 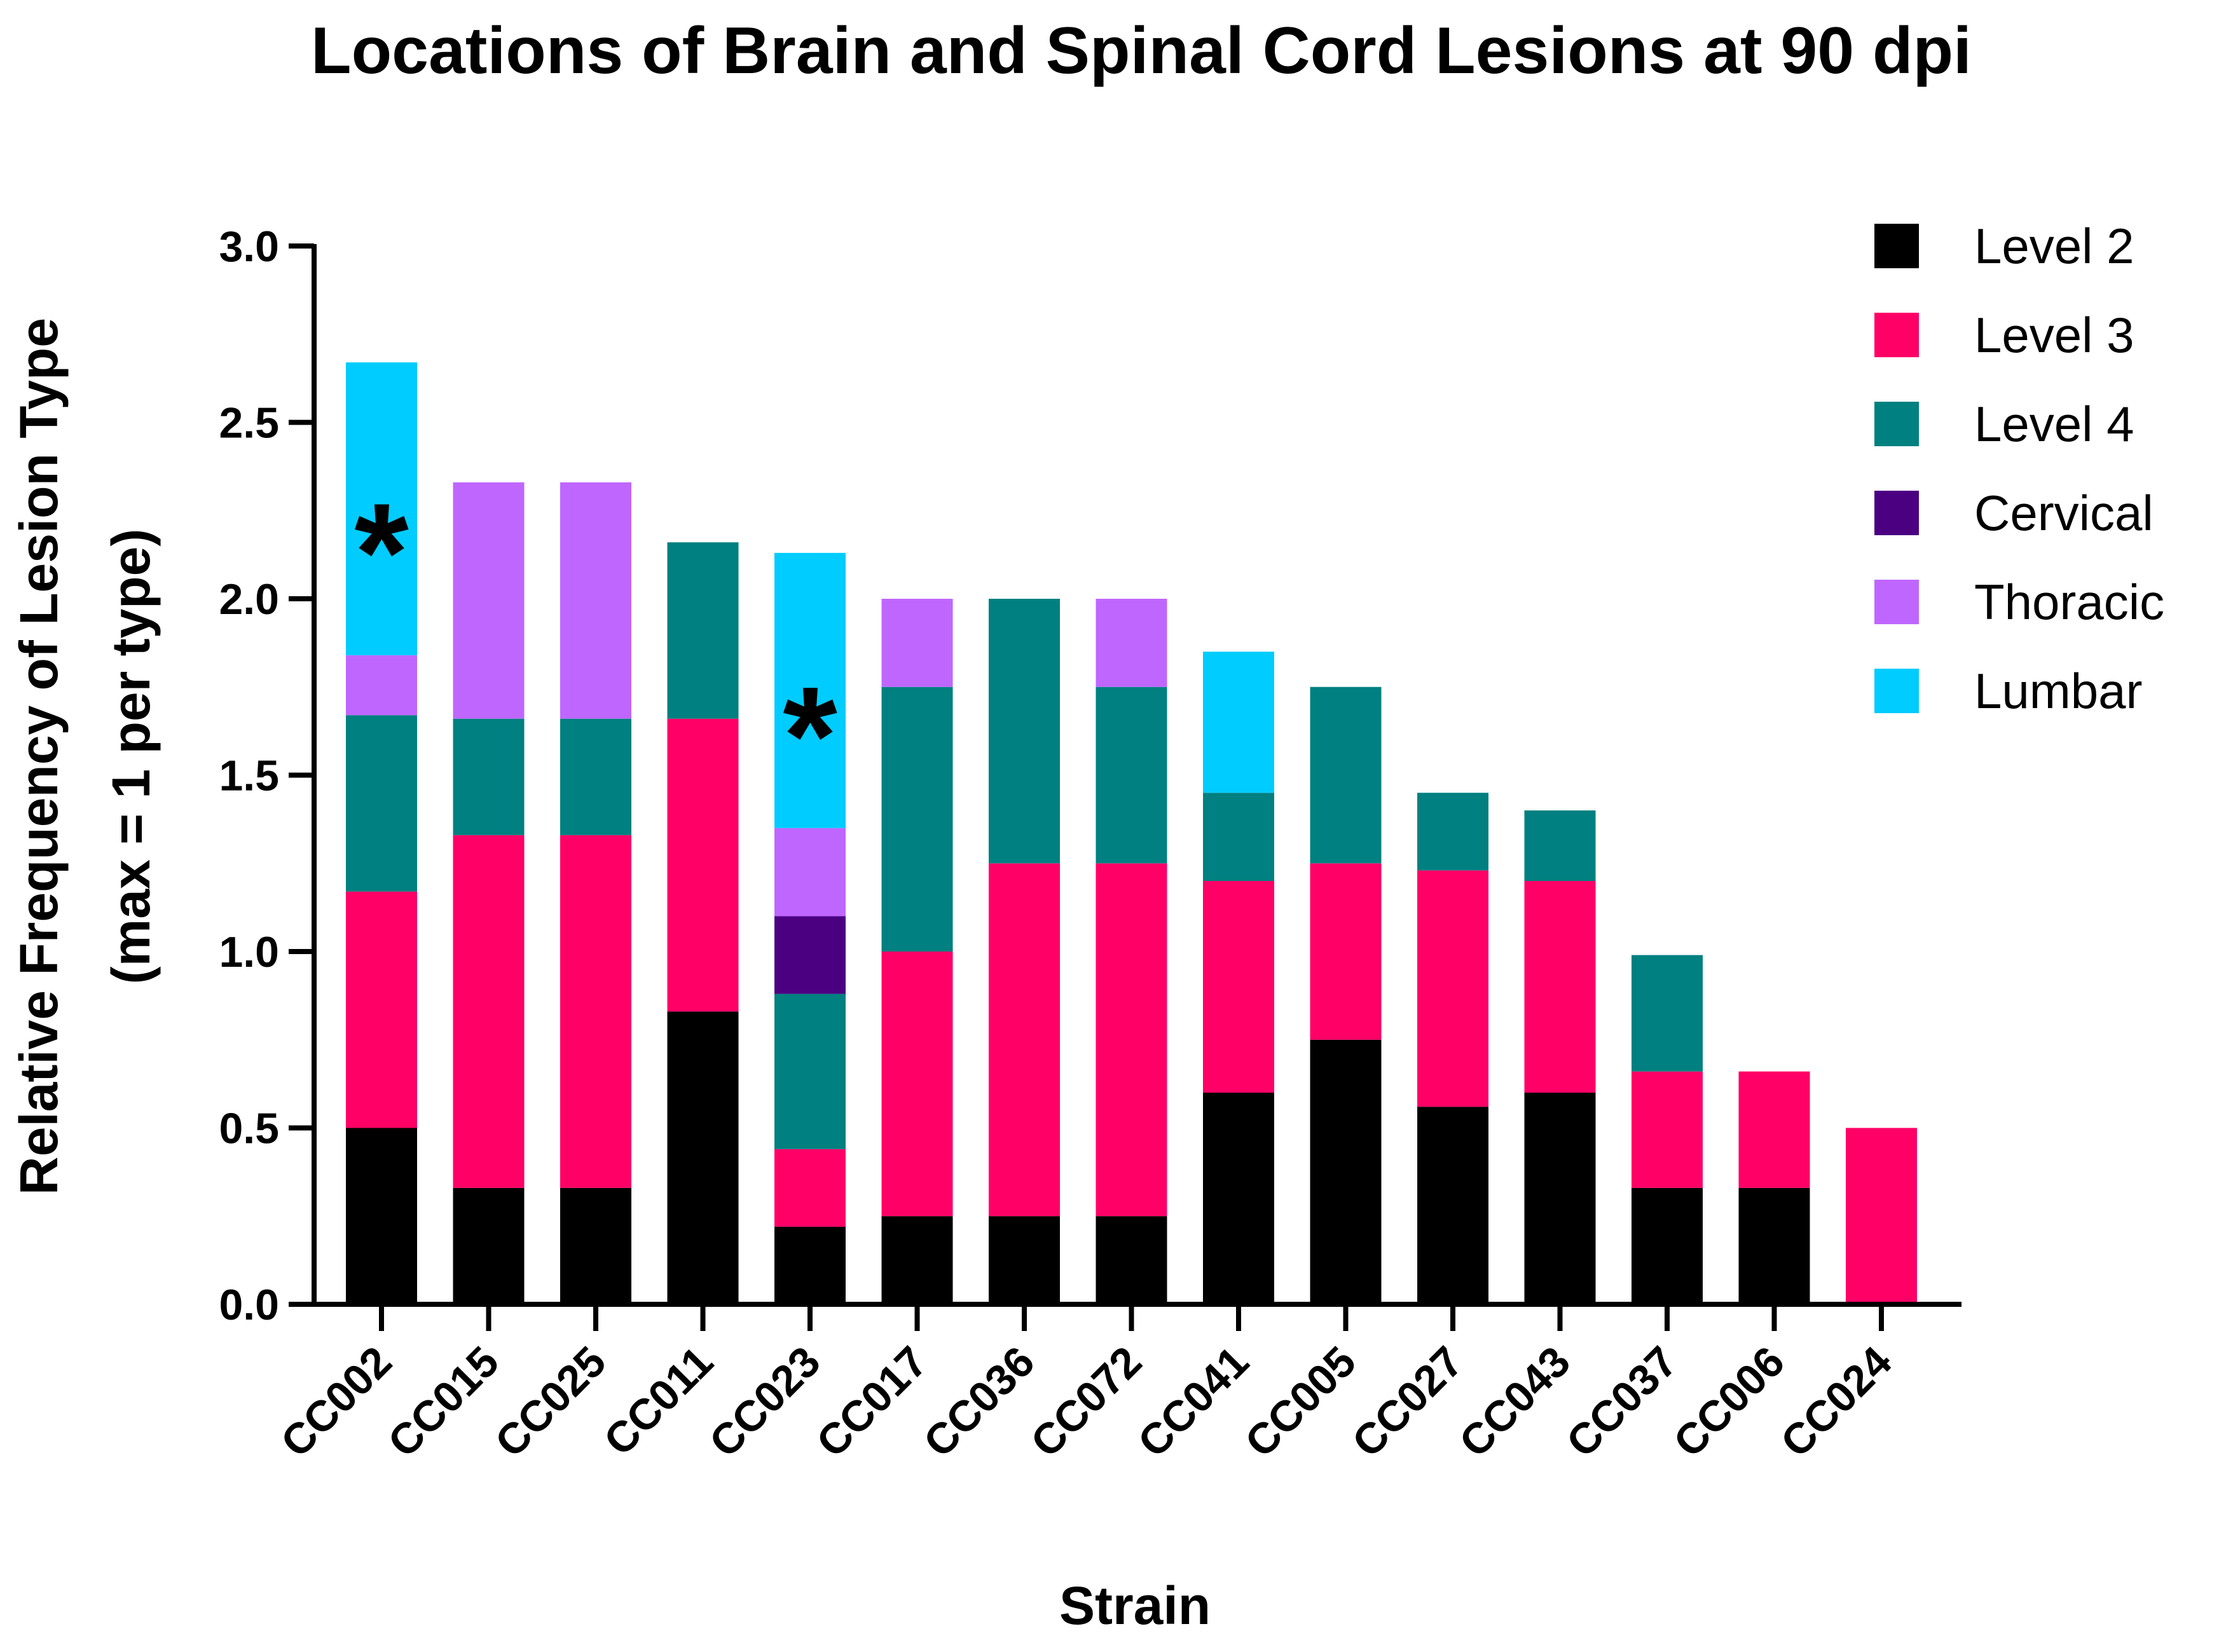 I want to click on legend-swatch-cervical, so click(x=1896, y=513).